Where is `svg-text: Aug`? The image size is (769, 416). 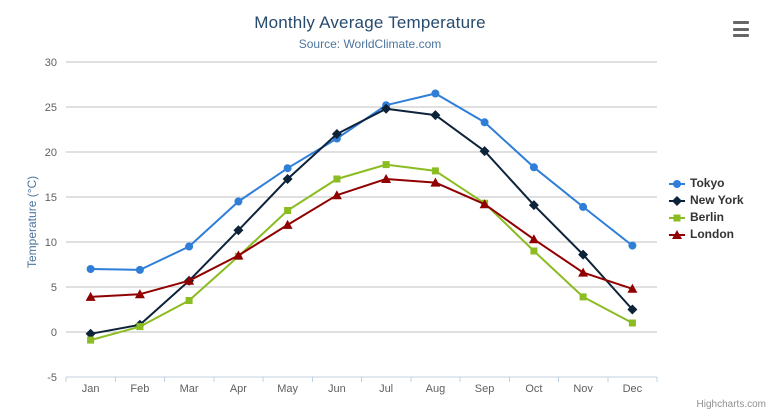
svg-text: Aug is located at coordinates (436, 389).